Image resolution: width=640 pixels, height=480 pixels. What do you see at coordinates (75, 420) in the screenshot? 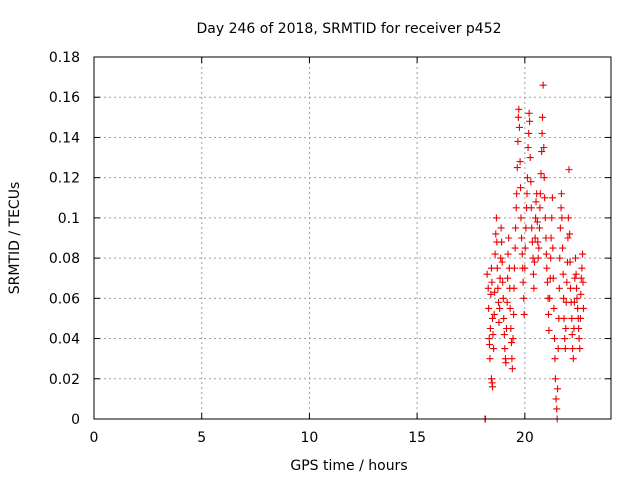
I see `y-tick-label: 0` at bounding box center [75, 420].